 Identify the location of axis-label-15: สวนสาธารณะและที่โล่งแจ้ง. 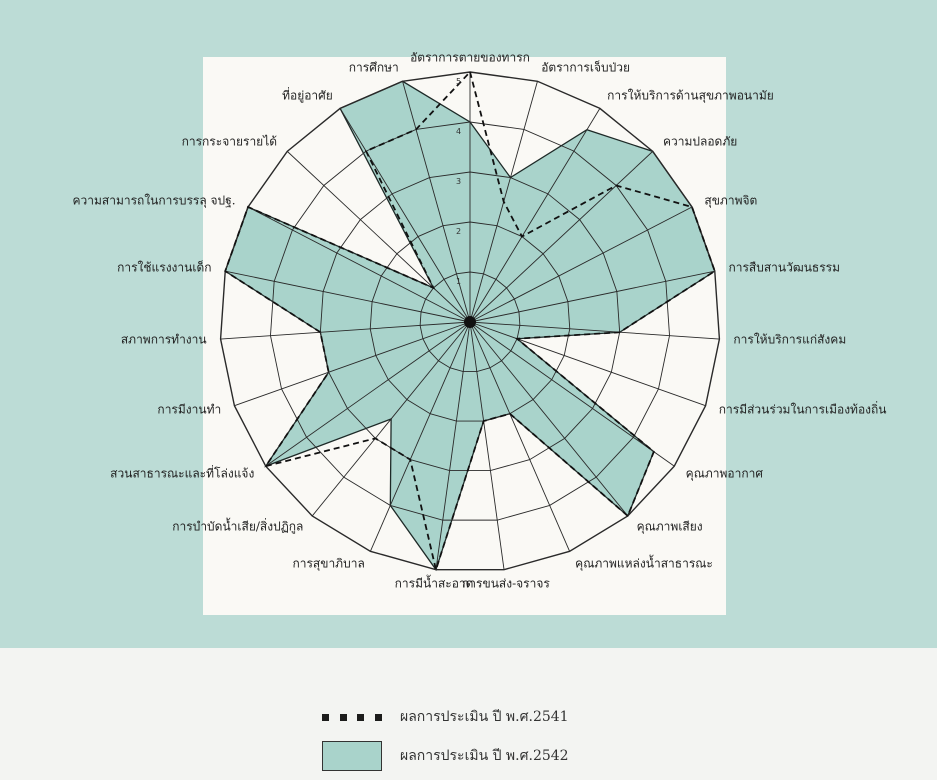
(182, 473).